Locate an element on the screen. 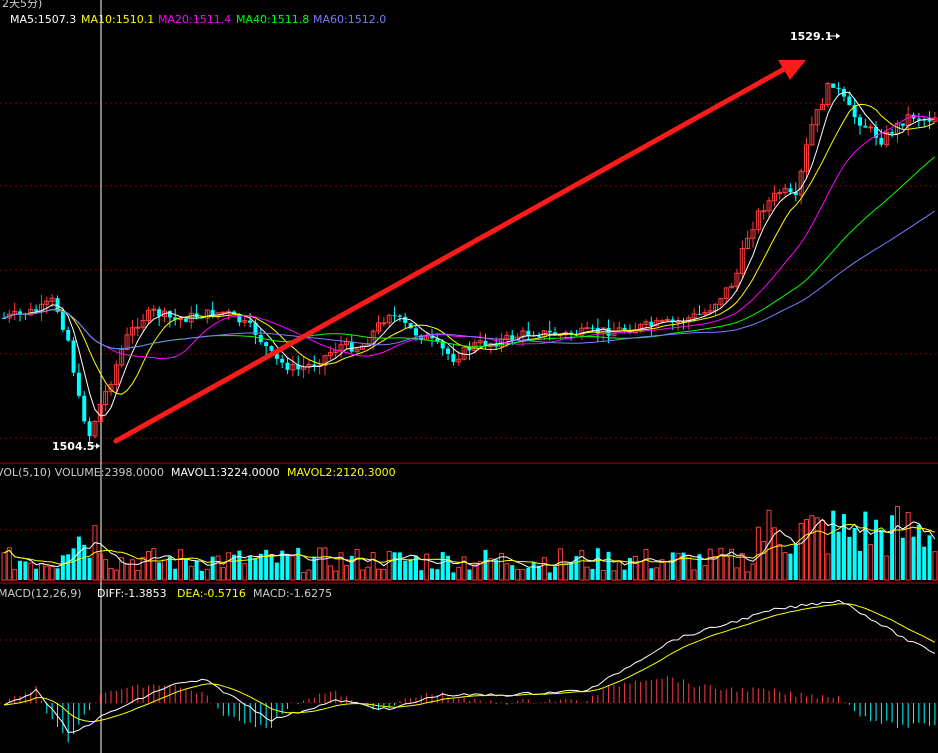  legend-ma40: MA40:1511.8 is located at coordinates (272, 19).